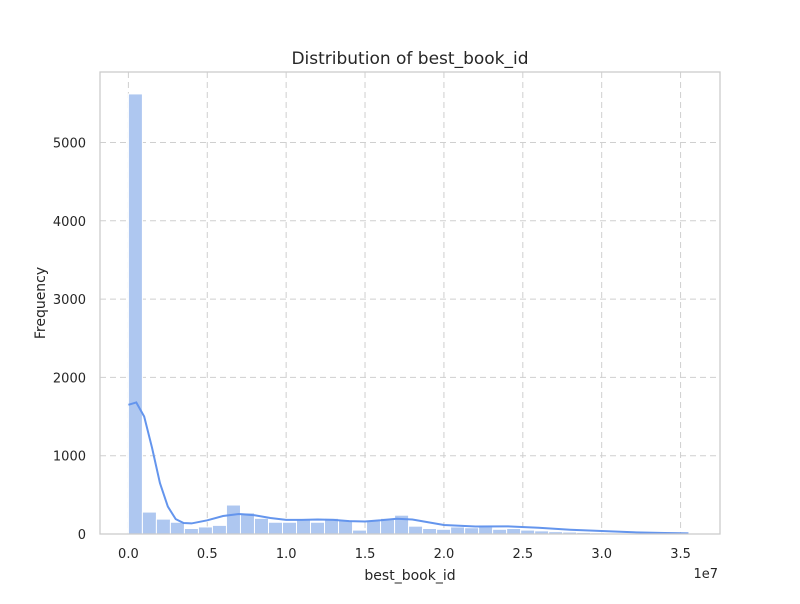 This screenshot has width=800, height=604. What do you see at coordinates (601, 554) in the screenshot?
I see `x-tick-label: 3.0` at bounding box center [601, 554].